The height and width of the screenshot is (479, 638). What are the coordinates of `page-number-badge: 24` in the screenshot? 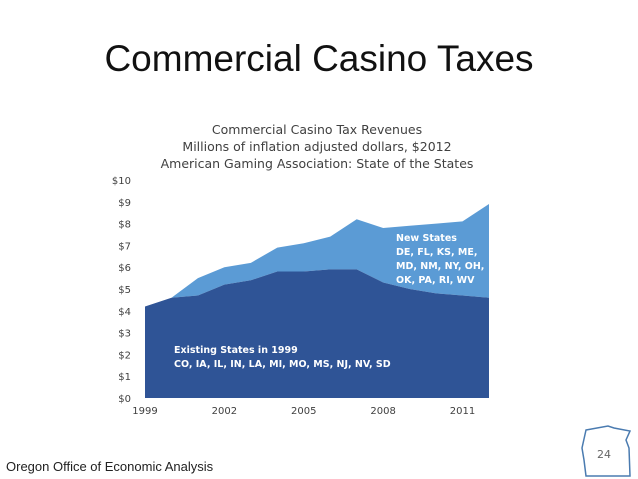 It's located at (606, 451).